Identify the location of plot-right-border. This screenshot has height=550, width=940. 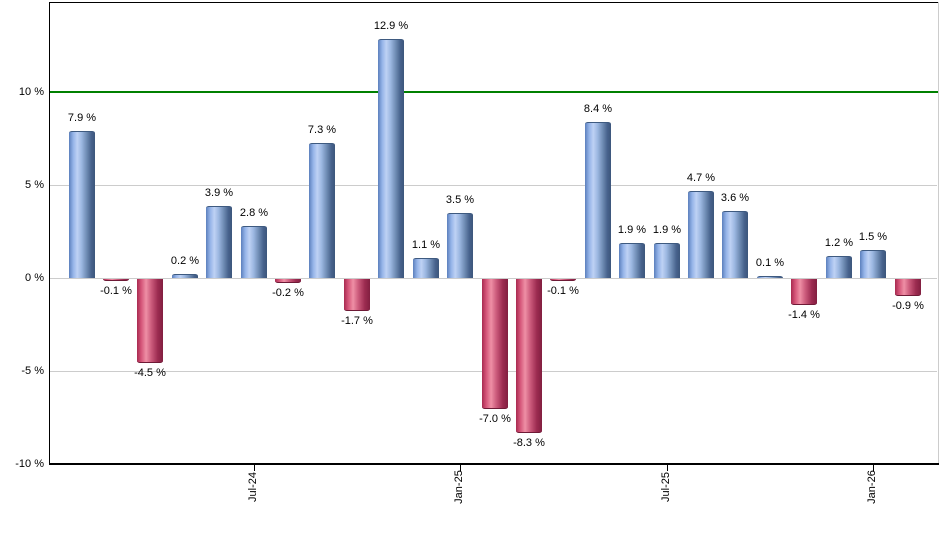
(938, 232).